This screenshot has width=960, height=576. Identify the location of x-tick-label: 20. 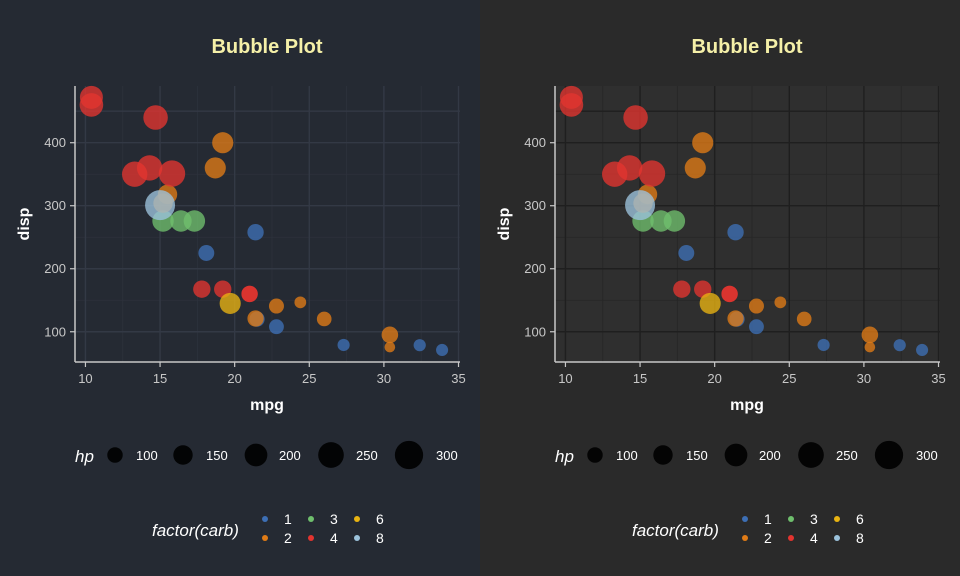
(714, 378).